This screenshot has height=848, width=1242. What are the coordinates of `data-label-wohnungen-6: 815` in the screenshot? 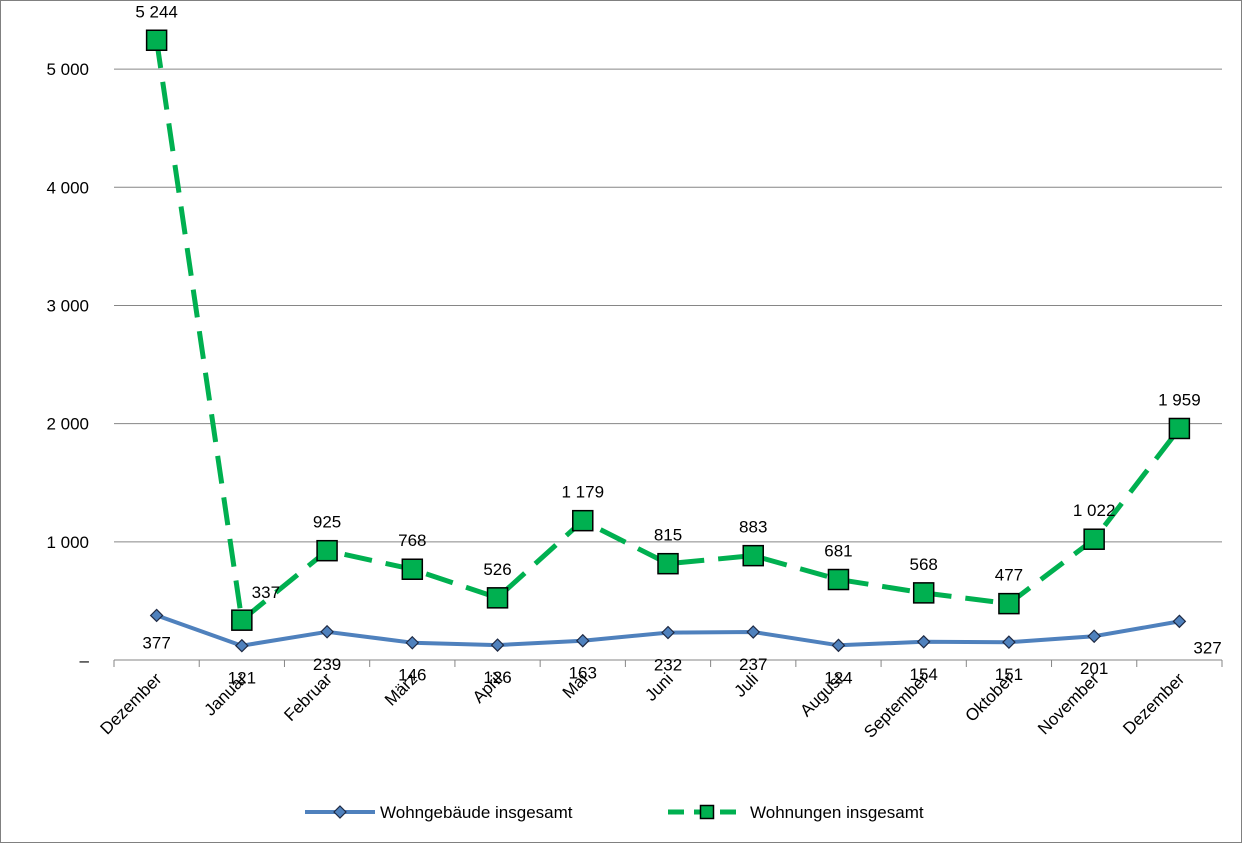 It's located at (668, 535).